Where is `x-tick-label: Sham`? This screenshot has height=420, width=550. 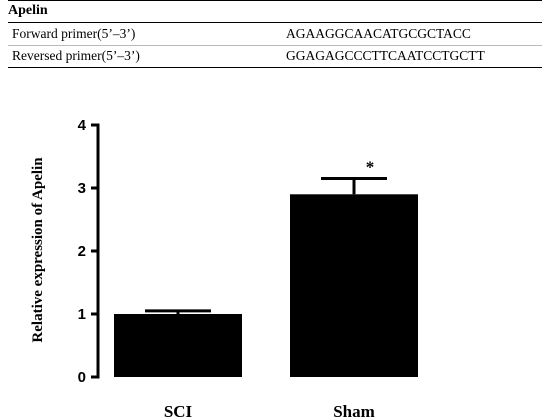 x-tick-label: Sham is located at coordinates (354, 411).